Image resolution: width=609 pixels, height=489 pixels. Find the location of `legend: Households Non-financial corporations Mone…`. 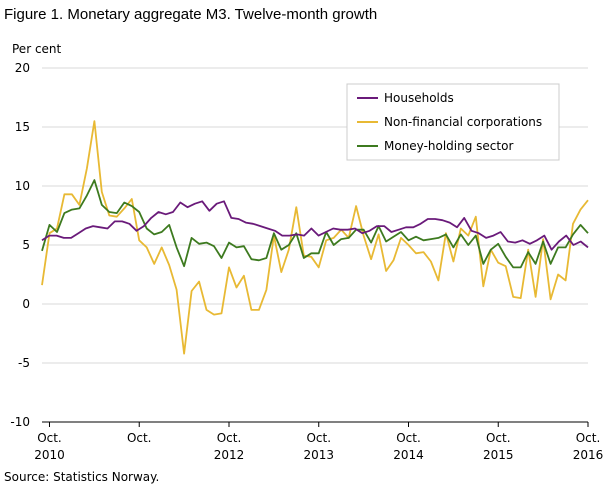

legend: Households Non-financial corporations Mone… is located at coordinates (453, 122).